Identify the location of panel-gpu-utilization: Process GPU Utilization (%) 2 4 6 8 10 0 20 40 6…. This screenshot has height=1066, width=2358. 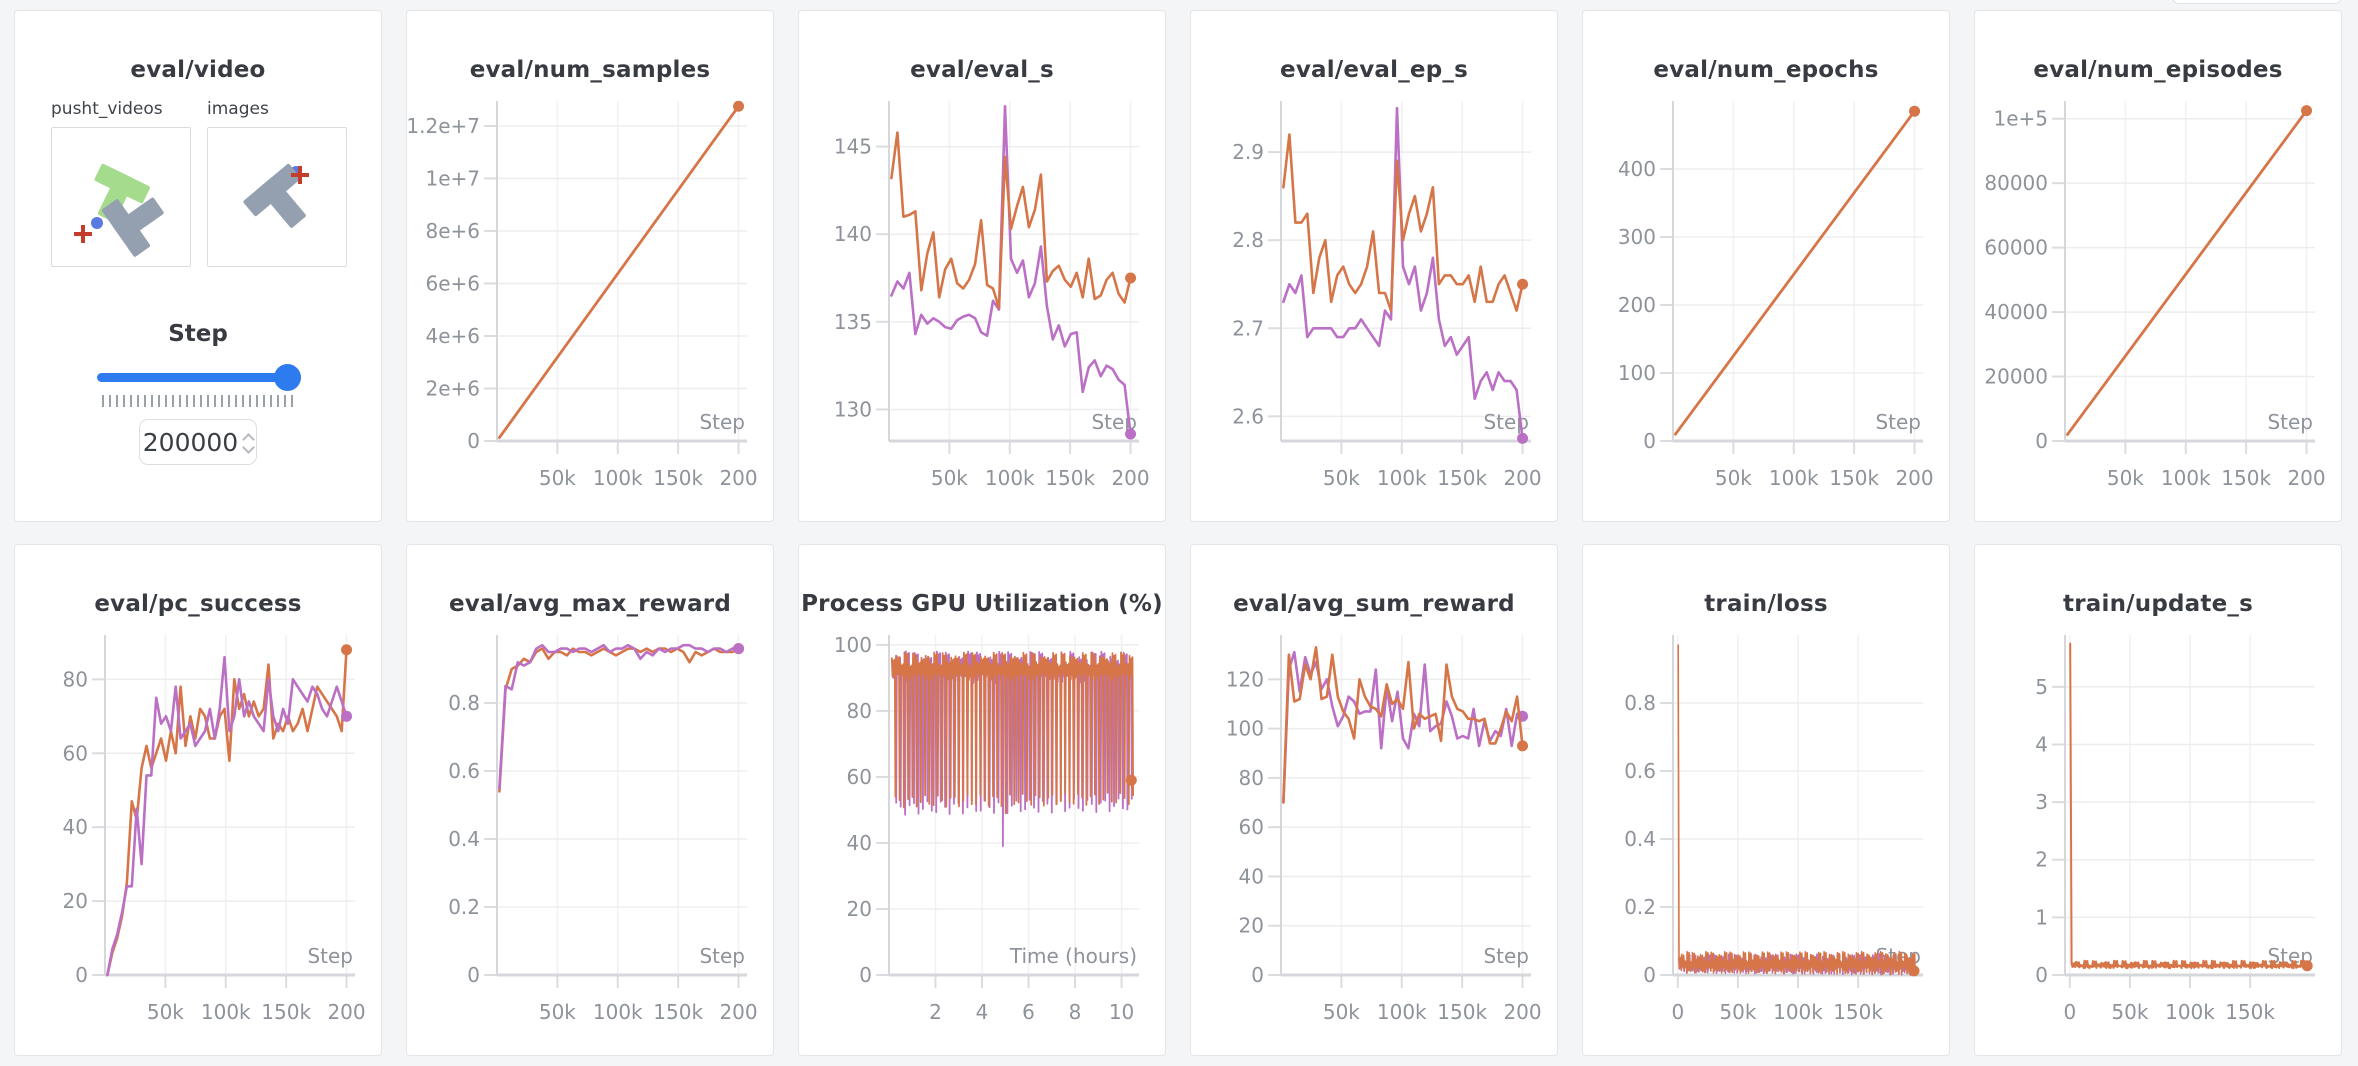
(982, 800).